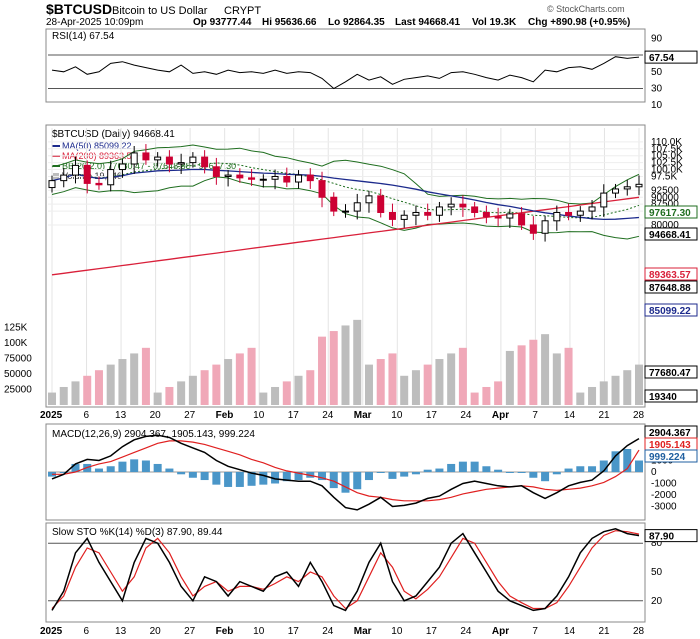 The width and height of the screenshot is (700, 639). Describe the element at coordinates (190, 415) in the screenshot. I see `x-axis-label: 27` at that location.